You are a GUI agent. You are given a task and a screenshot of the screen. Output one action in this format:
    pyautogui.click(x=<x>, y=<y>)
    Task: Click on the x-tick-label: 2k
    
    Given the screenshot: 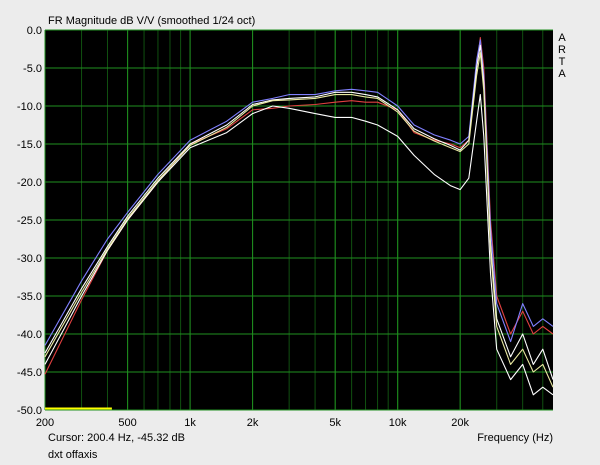 What is the action you would take?
    pyautogui.click(x=253, y=423)
    